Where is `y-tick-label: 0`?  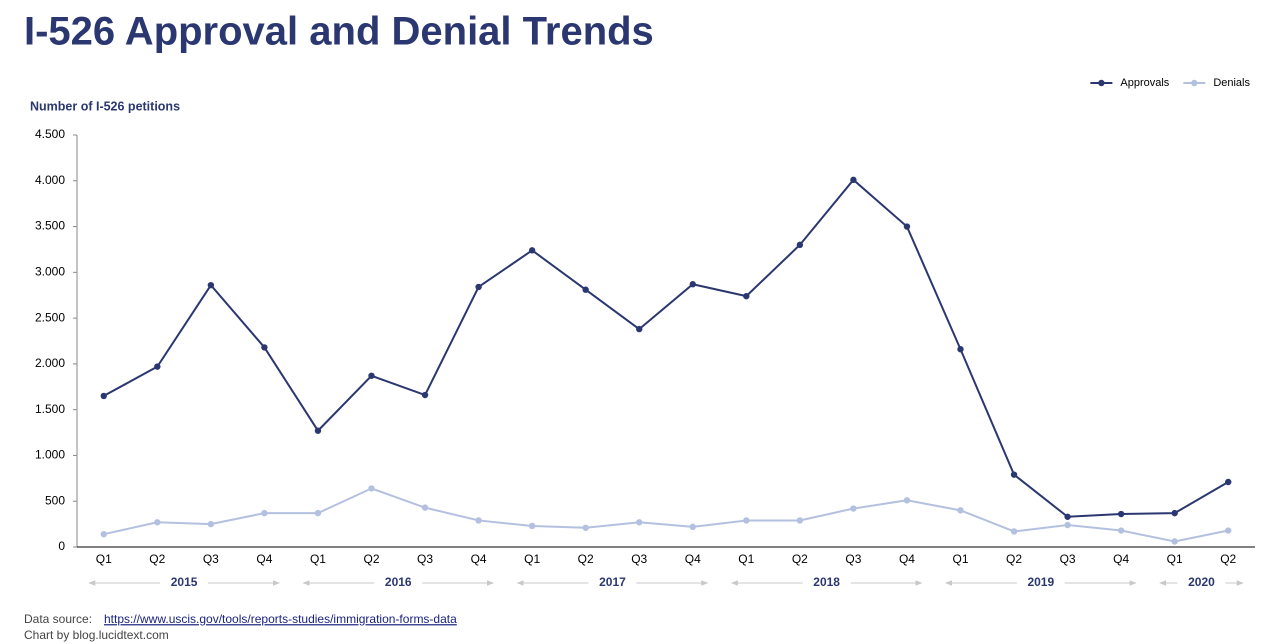 y-tick-label: 0 is located at coordinates (61, 546).